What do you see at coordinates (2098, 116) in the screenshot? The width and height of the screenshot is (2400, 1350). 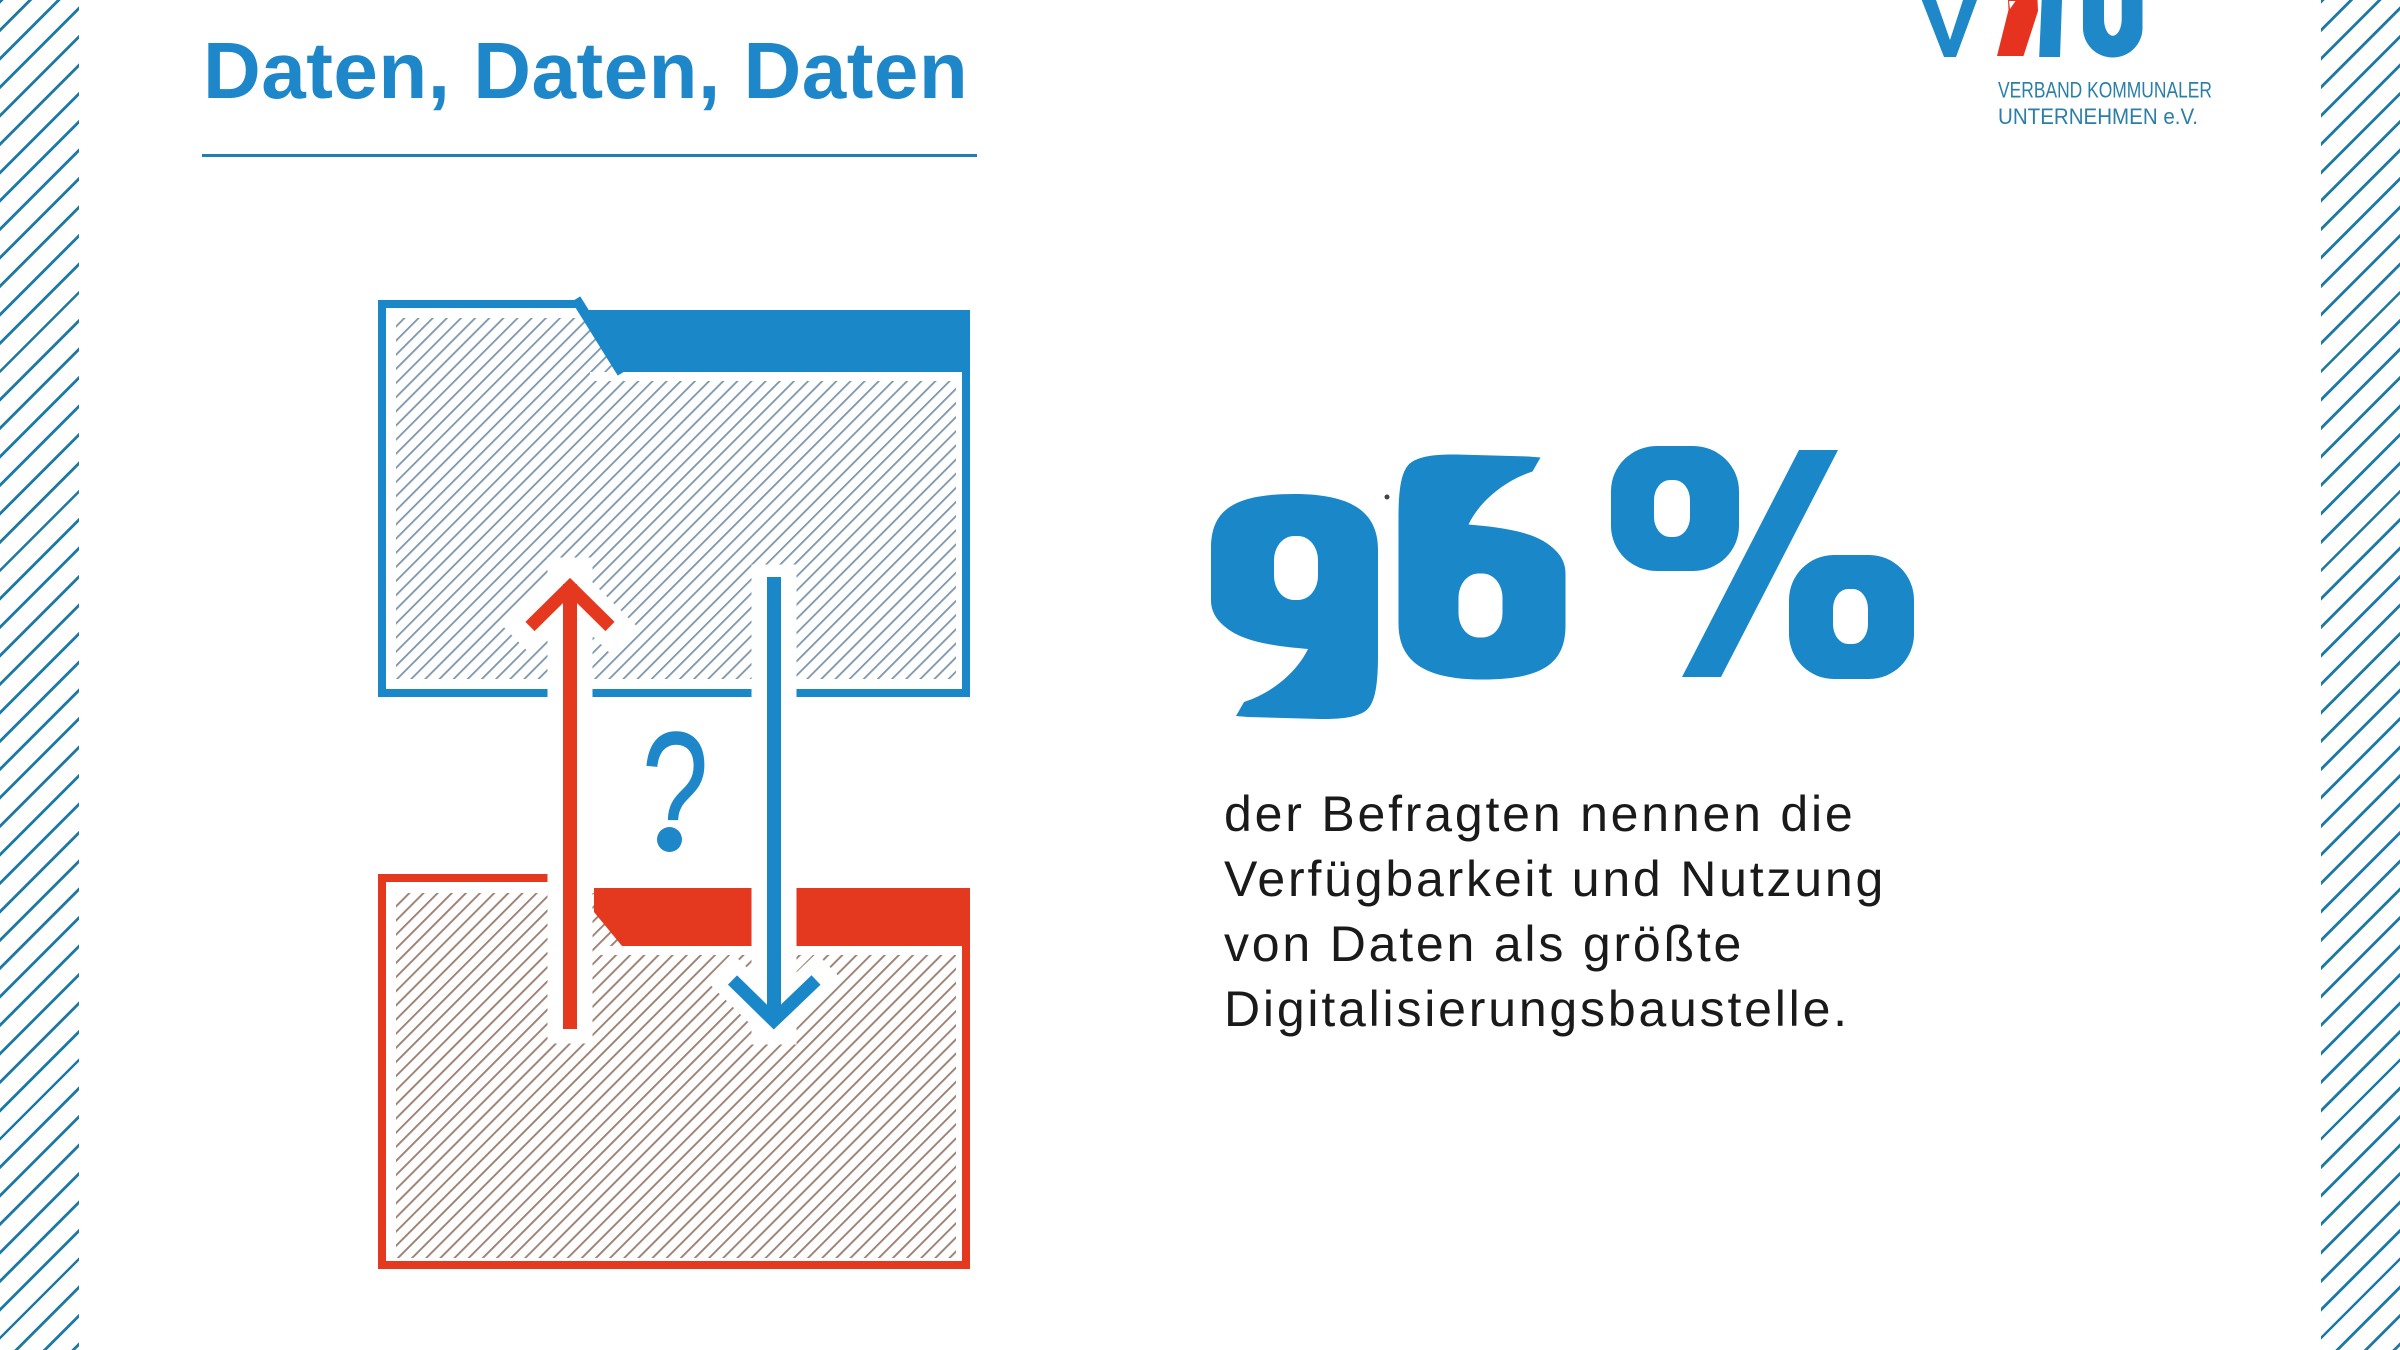 I see `svg-text: UNTERNEHMEN e.V.` at bounding box center [2098, 116].